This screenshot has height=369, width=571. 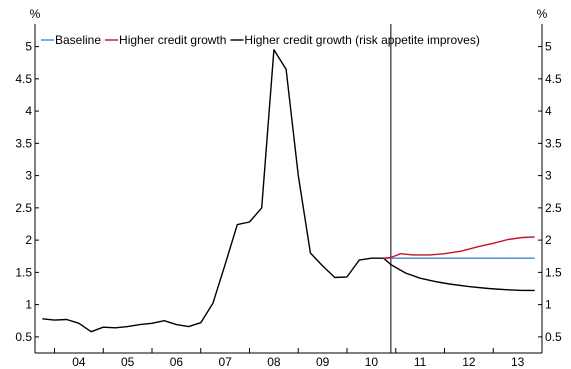 I want to click on x-tick-label: 10, so click(x=372, y=362).